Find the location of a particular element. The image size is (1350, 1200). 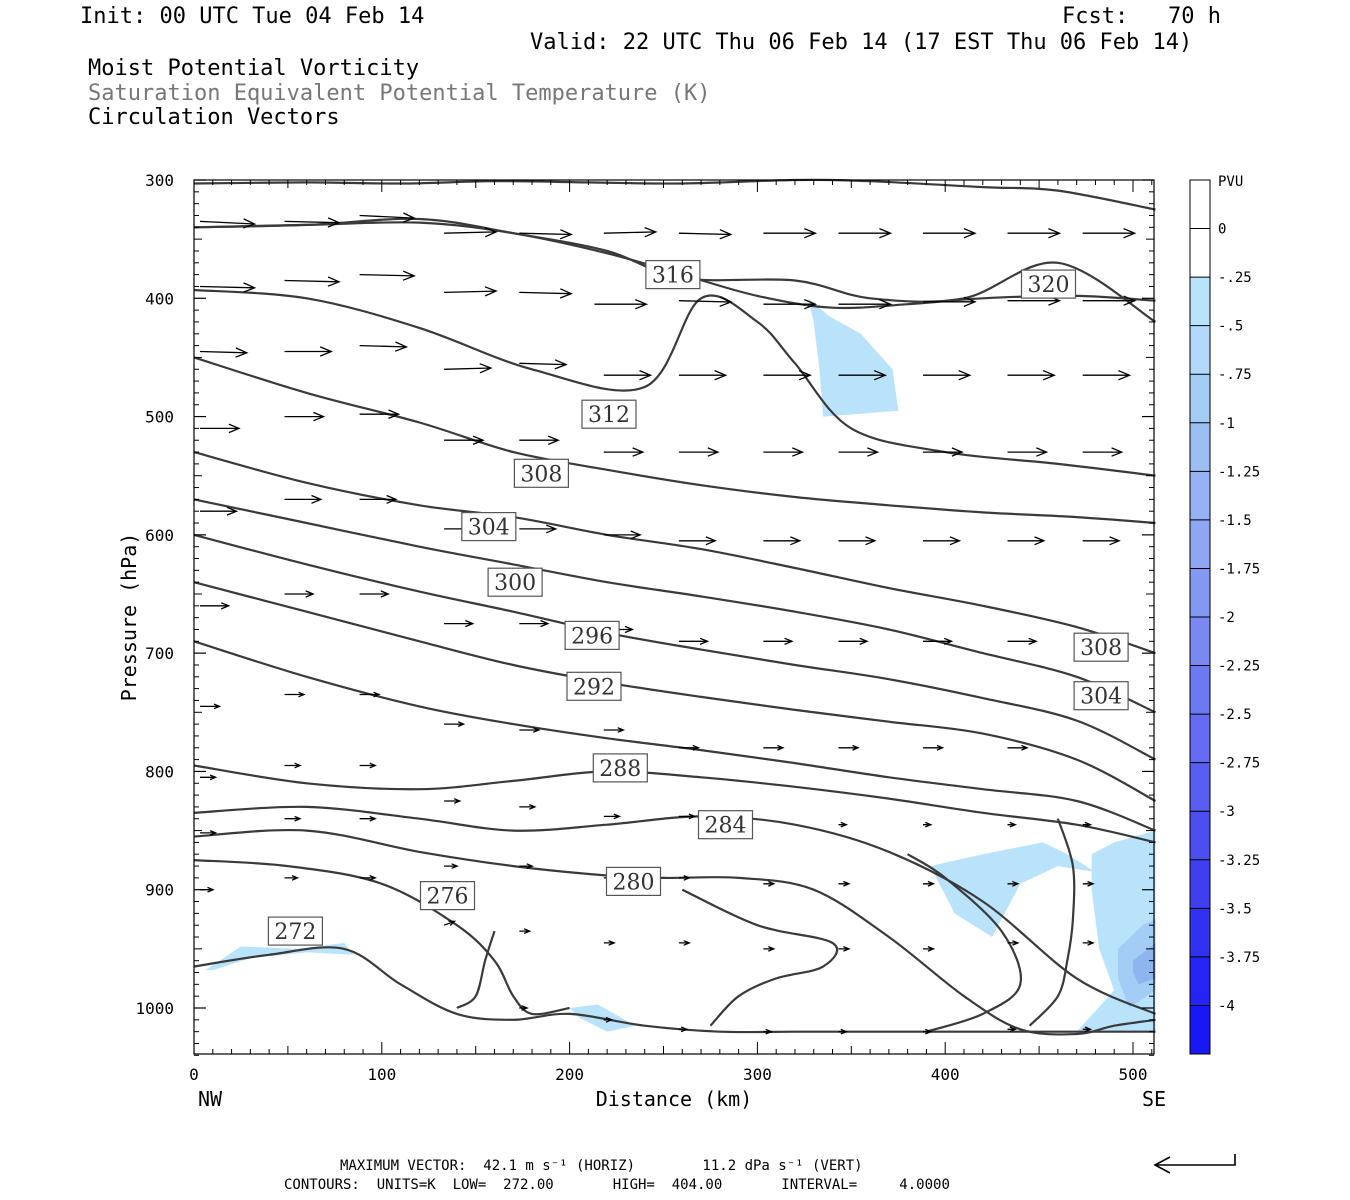

x-end-label-se: SE is located at coordinates (1154, 1099).